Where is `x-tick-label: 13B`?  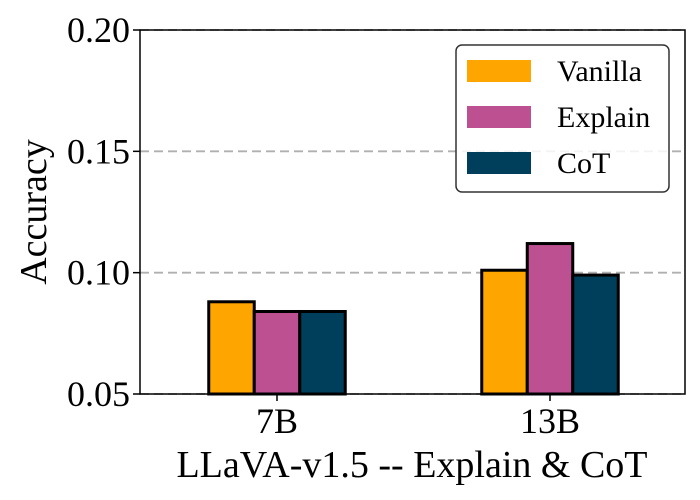 x-tick-label: 13B is located at coordinates (550, 421).